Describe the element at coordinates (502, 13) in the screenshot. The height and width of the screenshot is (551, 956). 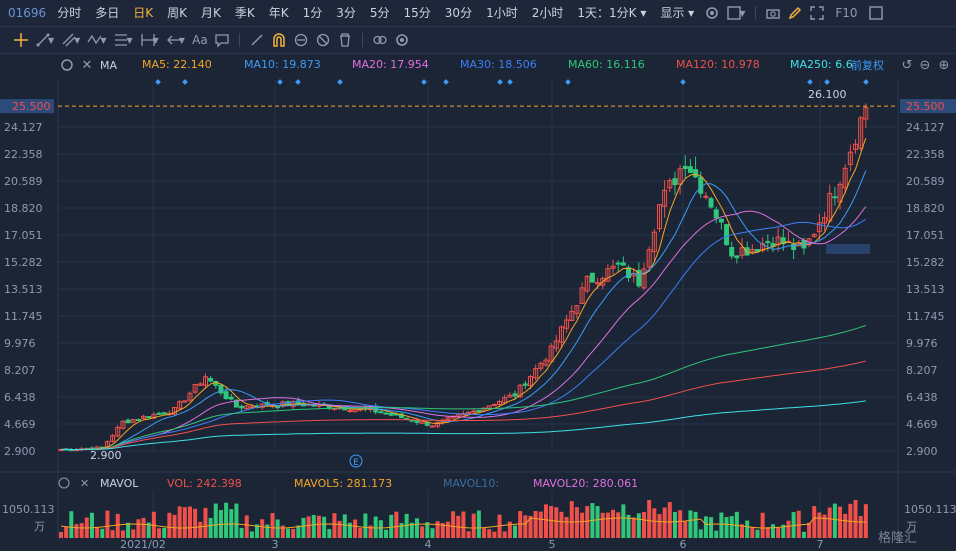
I see `period-tab: 1小时` at that location.